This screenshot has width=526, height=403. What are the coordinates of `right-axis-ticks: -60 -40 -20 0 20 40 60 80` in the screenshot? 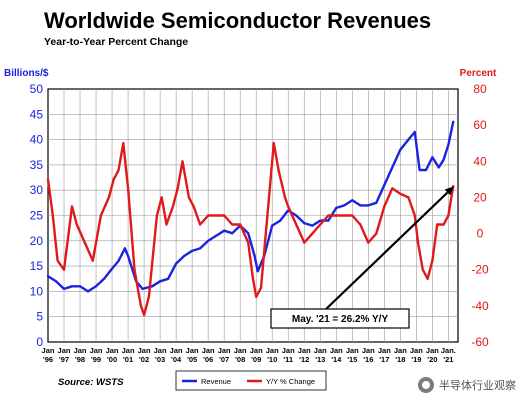 It's located at (480, 215).